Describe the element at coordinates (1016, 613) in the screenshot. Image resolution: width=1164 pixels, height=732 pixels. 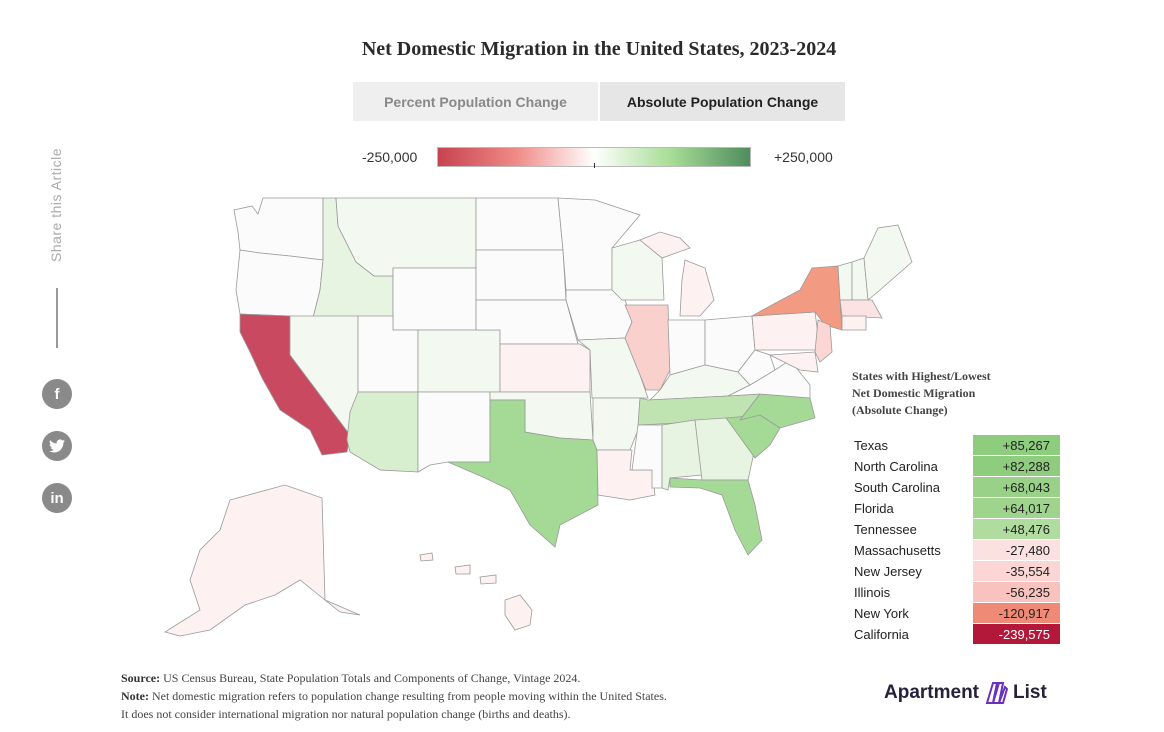
I see `ranking-value: -120,917` at that location.